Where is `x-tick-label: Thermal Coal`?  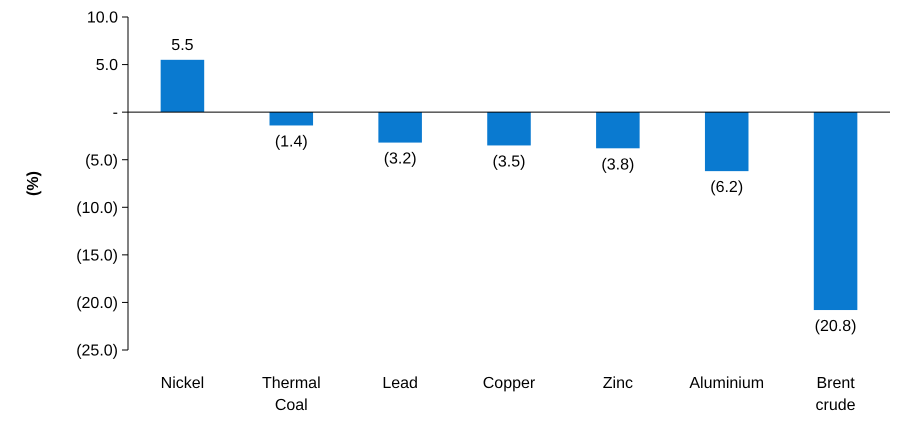 x-tick-label: Thermal Coal is located at coordinates (291, 394).